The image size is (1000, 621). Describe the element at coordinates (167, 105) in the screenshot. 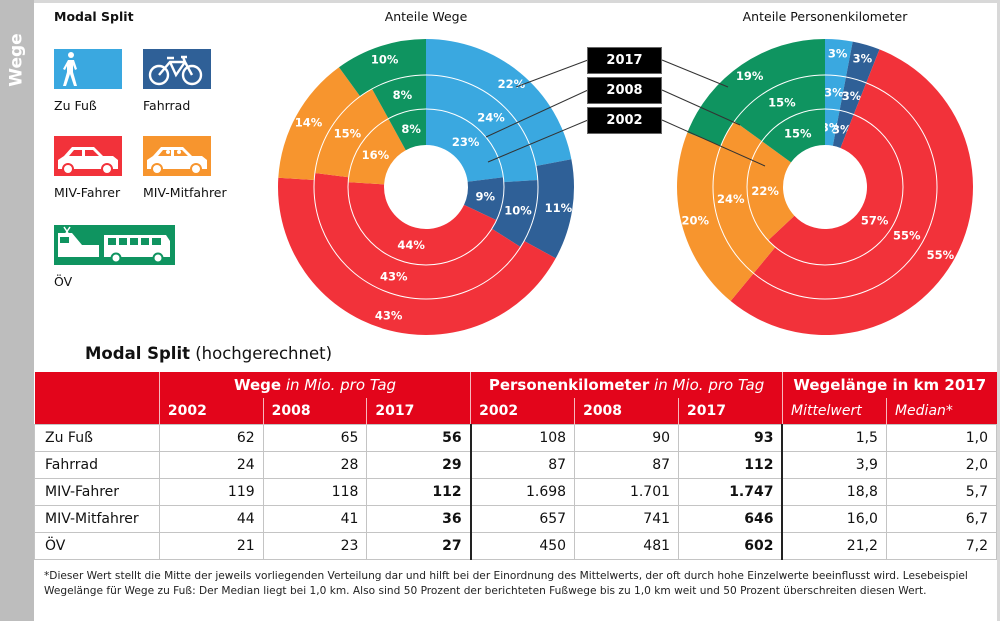

I see `legend-label: Fahrrad` at that location.